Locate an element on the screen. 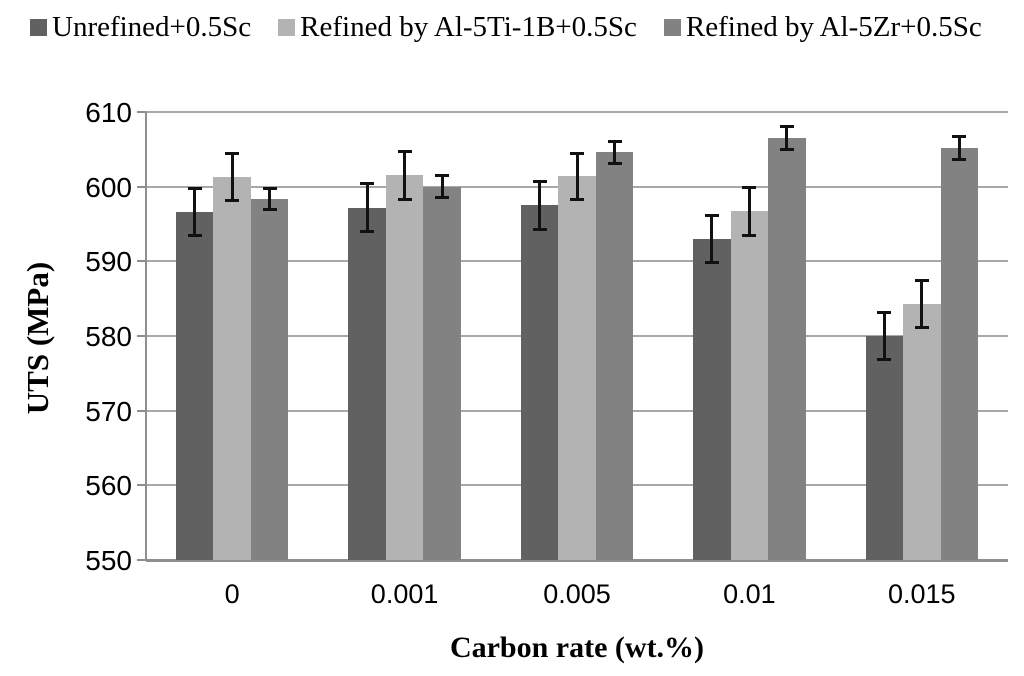 Image resolution: width=1024 pixels, height=676 pixels. y-tick-label: 590 is located at coordinates (108, 262).